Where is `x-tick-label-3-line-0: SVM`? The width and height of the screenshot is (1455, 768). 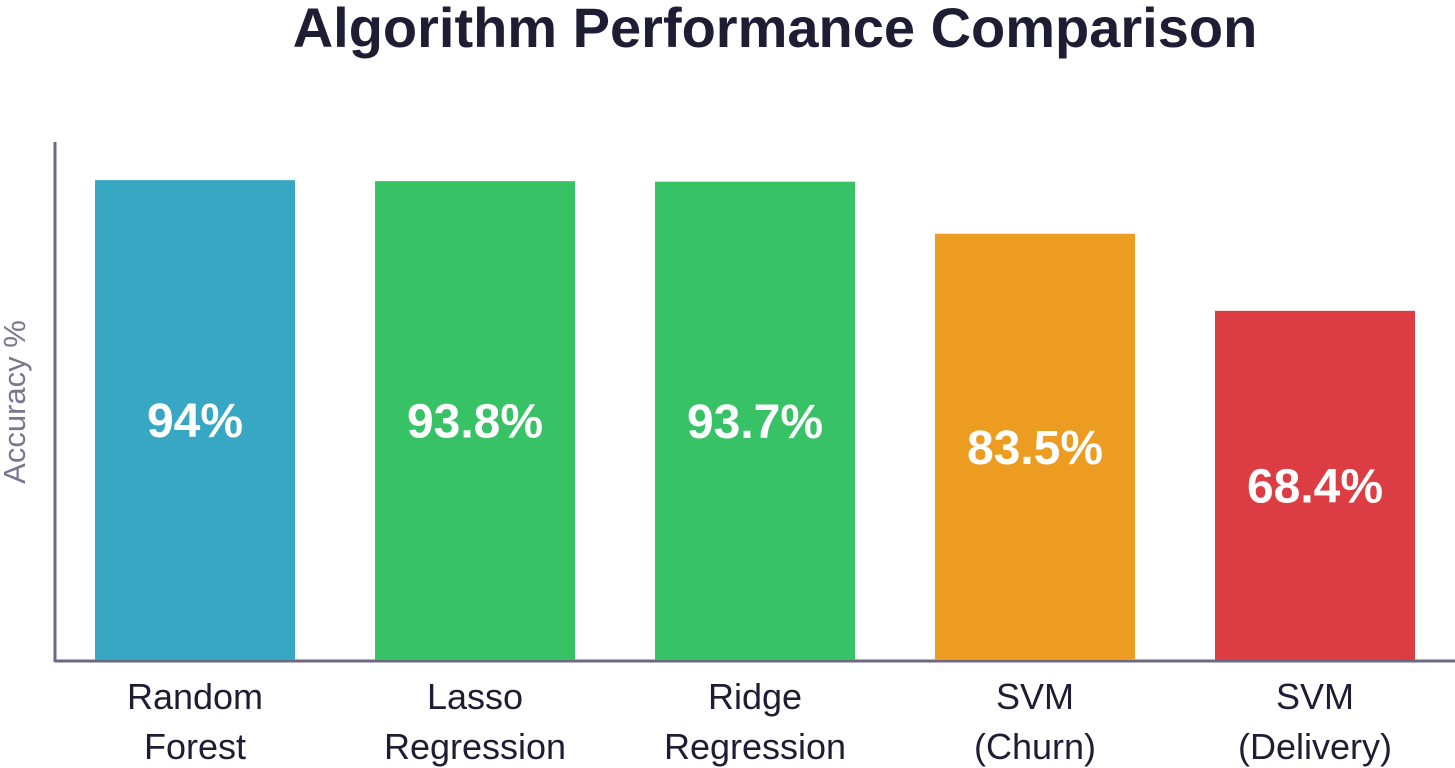
x-tick-label-3-line-0: SVM is located at coordinates (1035, 696).